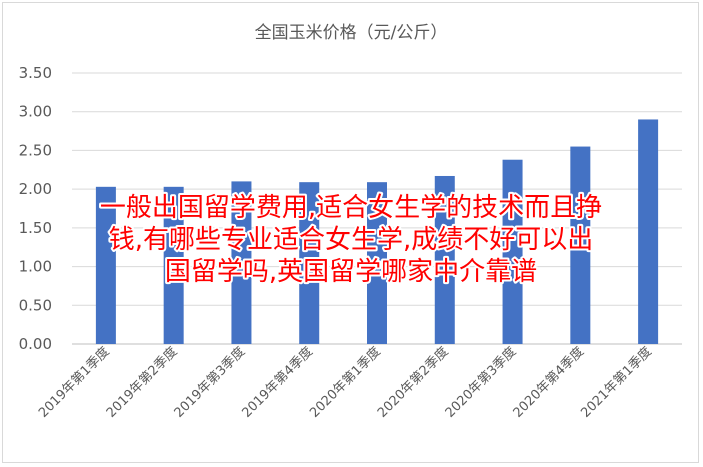  I want to click on y-tick-label: 3.00, so click(35, 112).